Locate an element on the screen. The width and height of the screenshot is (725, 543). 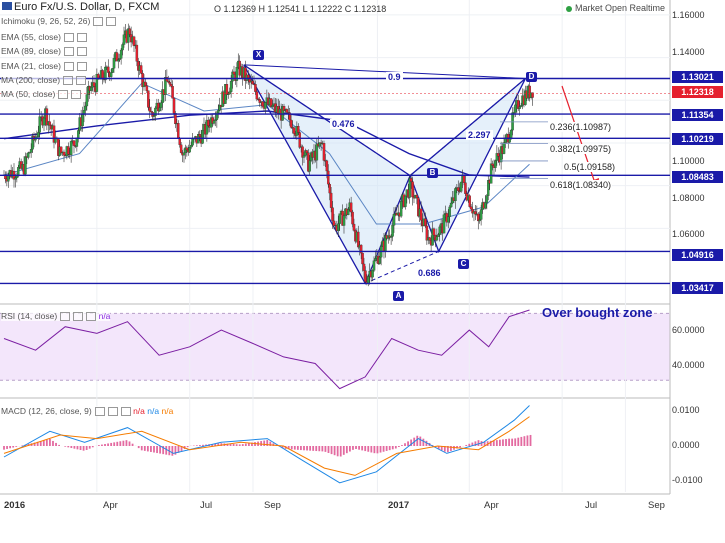
ratio-bd: 2.297 is located at coordinates (479, 135).